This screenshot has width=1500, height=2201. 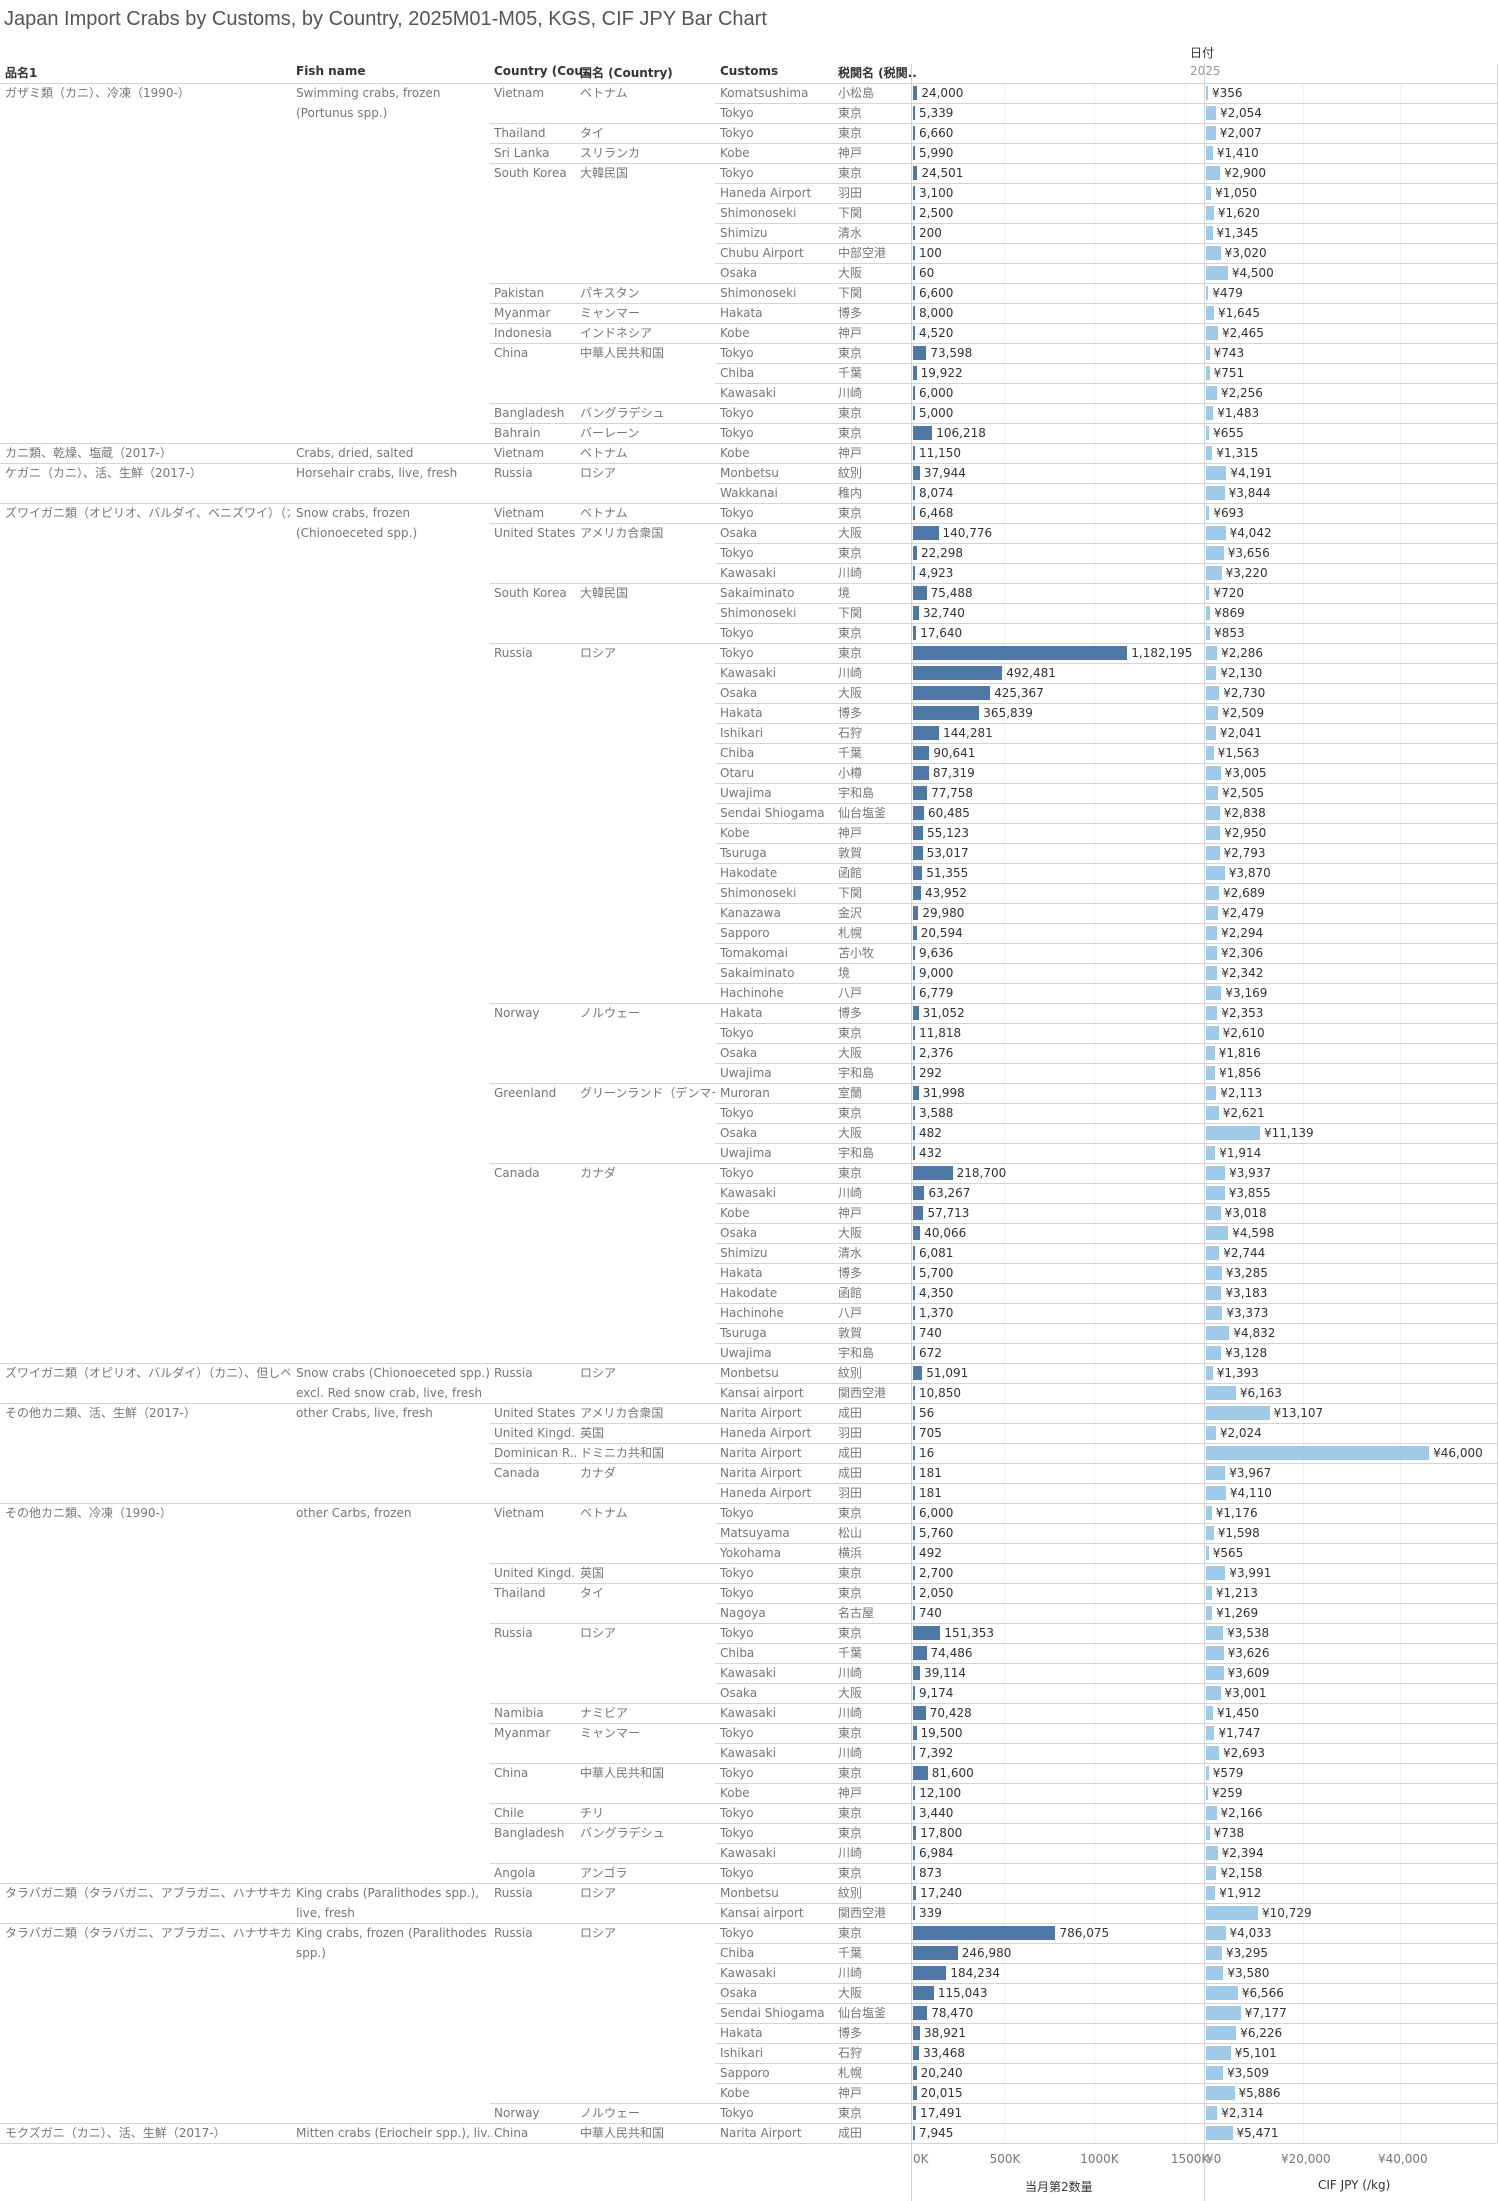 What do you see at coordinates (21, 73) in the screenshot?
I see `header-item-jp: 品名1` at bounding box center [21, 73].